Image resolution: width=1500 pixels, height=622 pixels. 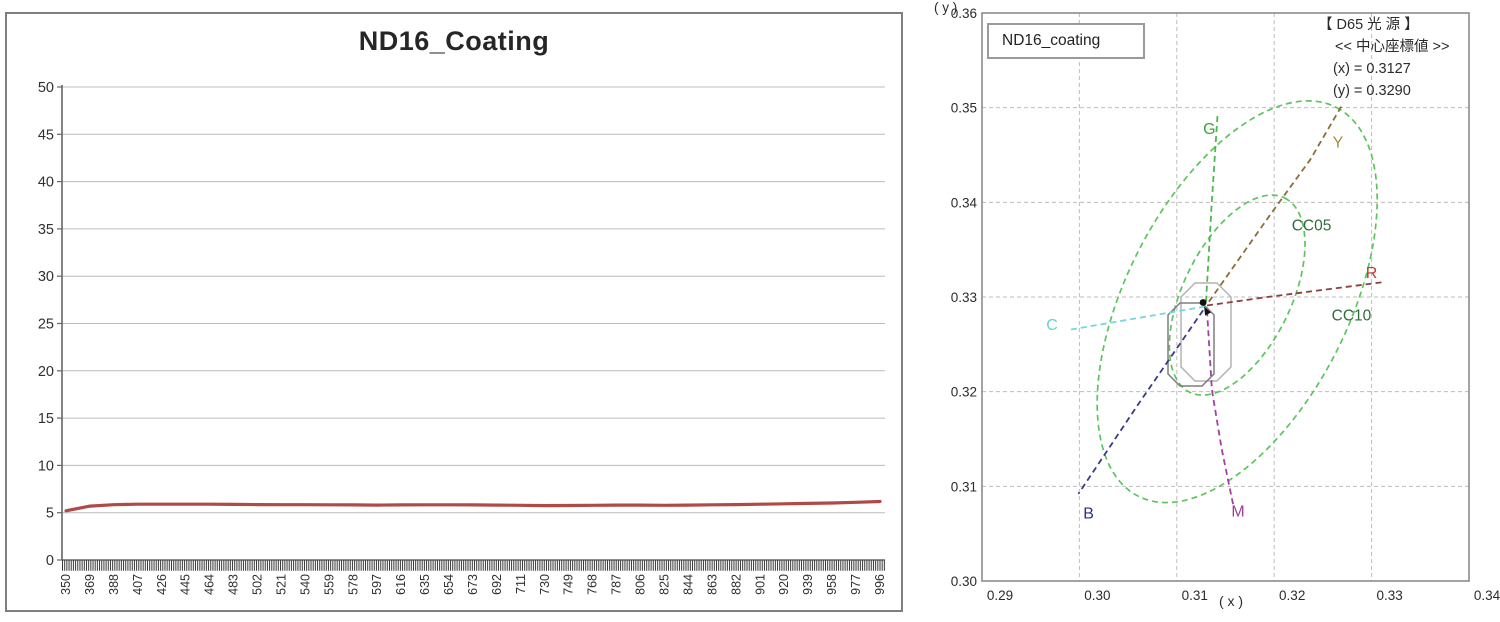 I want to click on x-tick-label: 483, so click(x=234, y=584).